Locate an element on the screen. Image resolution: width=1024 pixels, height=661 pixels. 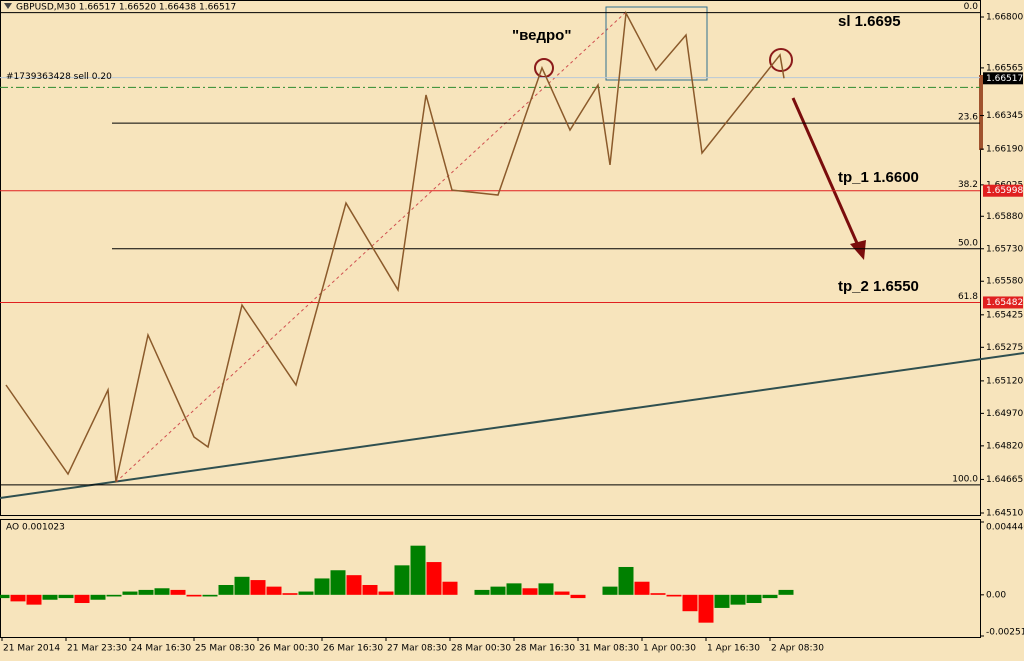
y-tick-label: 1.66345 is located at coordinates (1004, 116).